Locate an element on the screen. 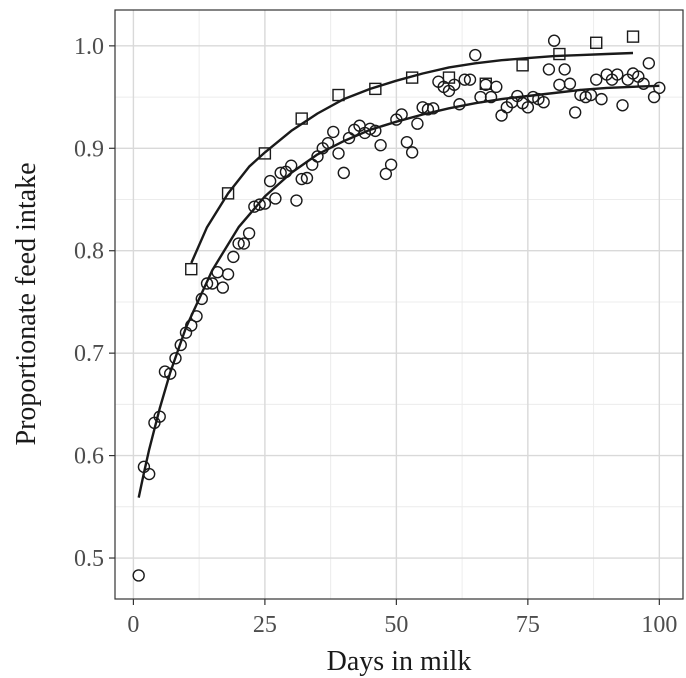 The height and width of the screenshot is (678, 686). y-tick-label: 0.8 is located at coordinates (89, 252).